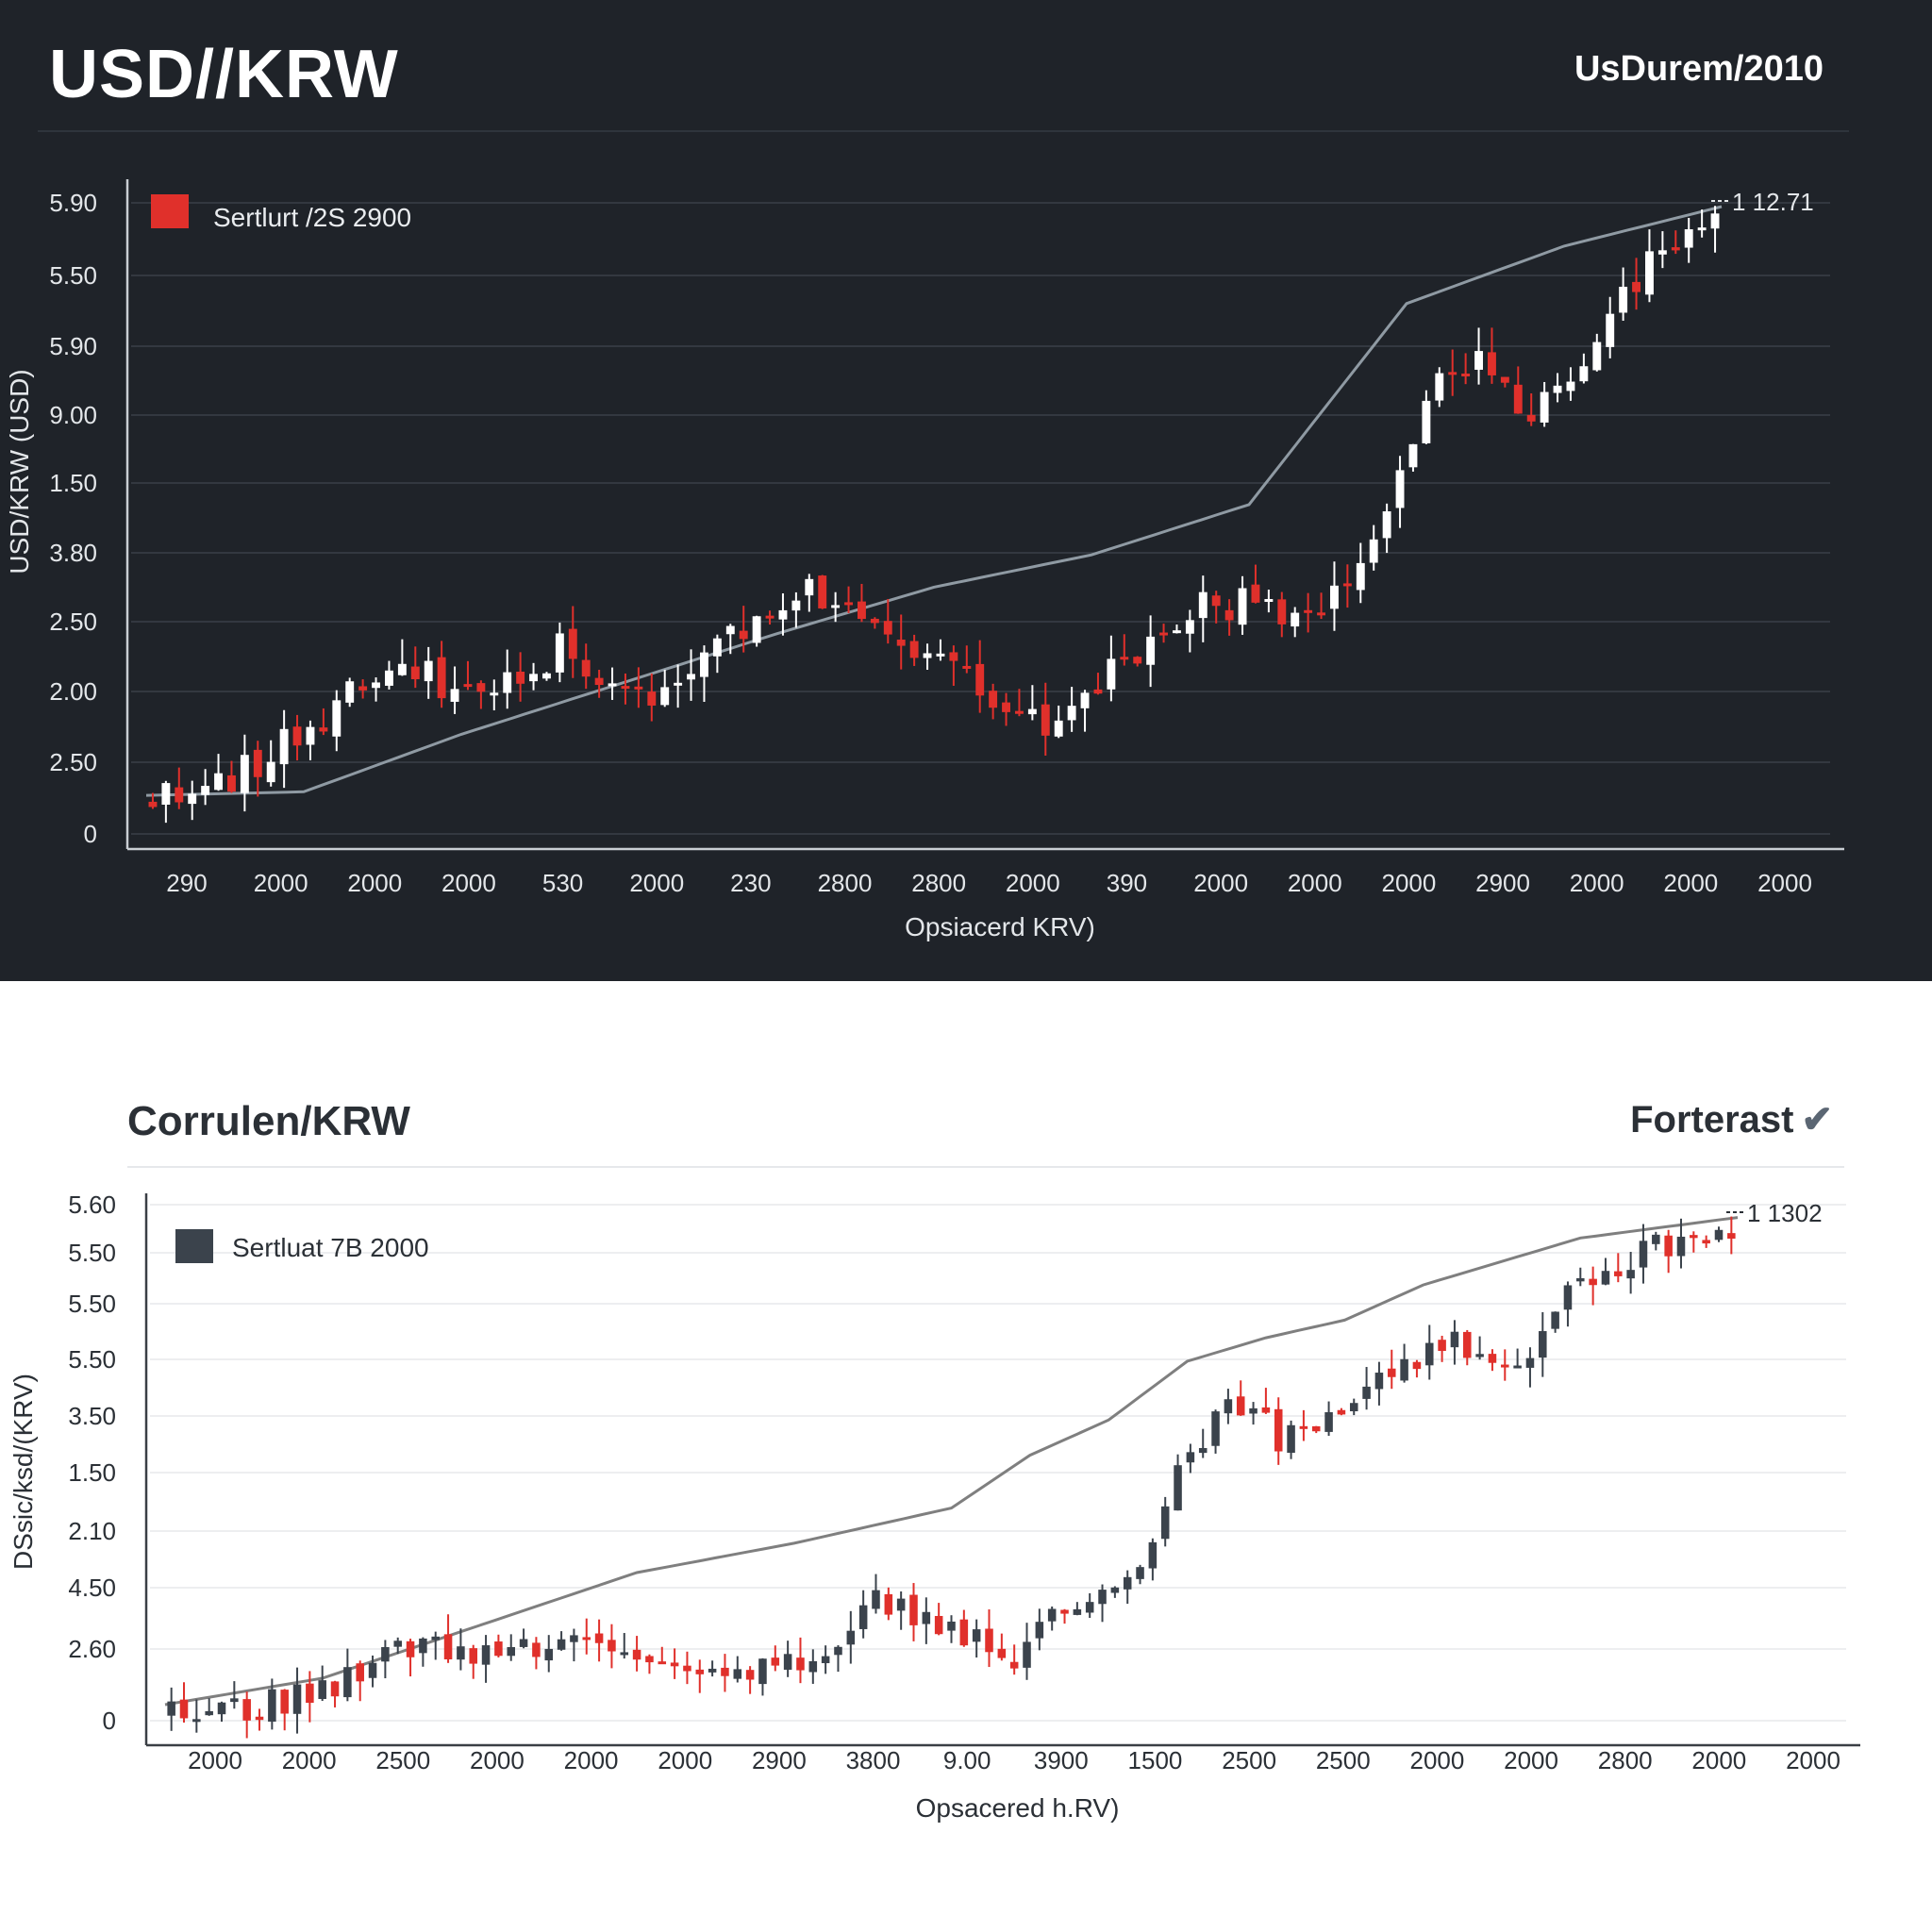 The image size is (1932, 1932). Describe the element at coordinates (967, 1760) in the screenshot. I see `x-tick-label: 9.00` at that location.